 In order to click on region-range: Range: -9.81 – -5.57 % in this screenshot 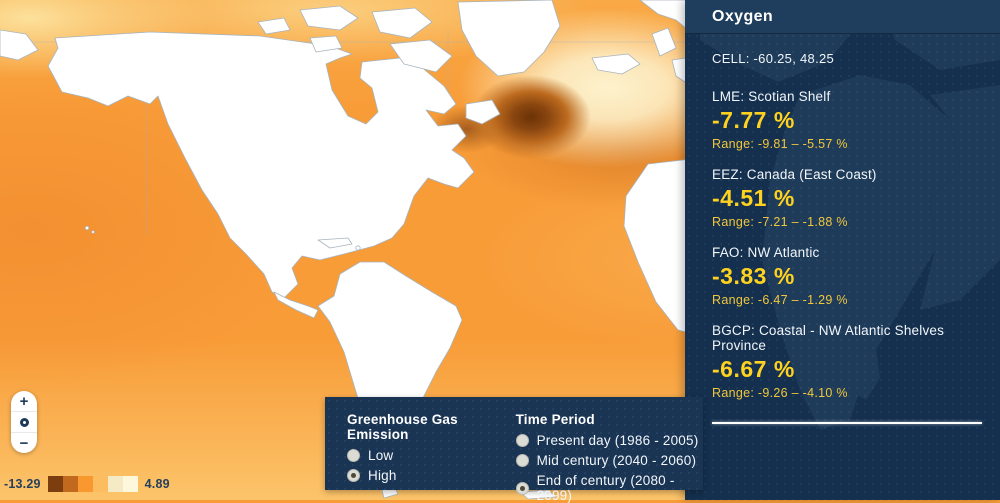, I will do `click(780, 144)`.